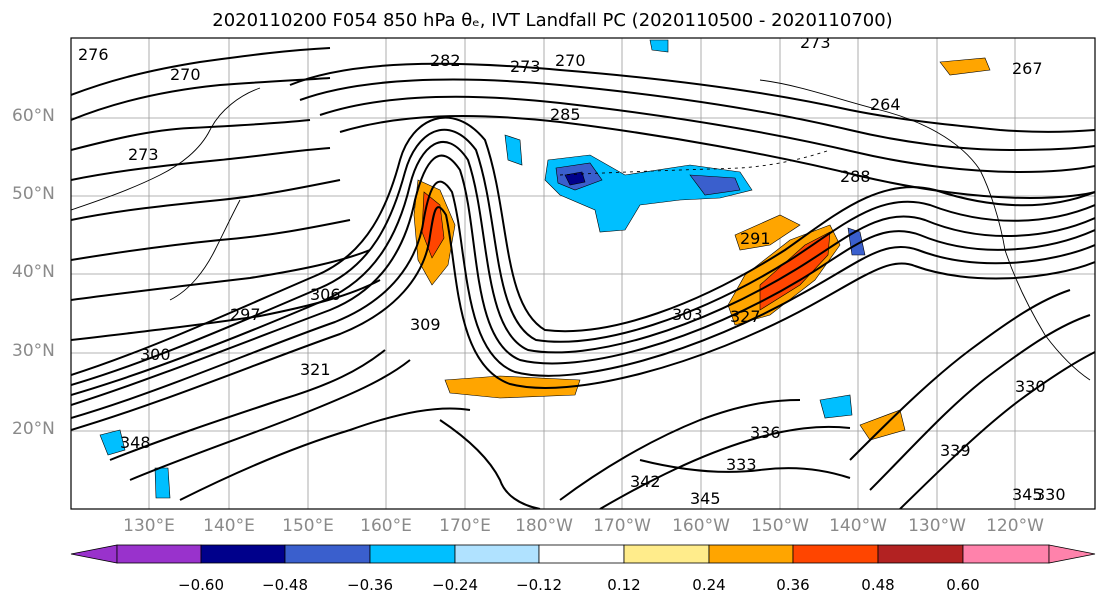 The width and height of the screenshot is (1105, 603). I want to click on contour-label: 285, so click(565, 114).